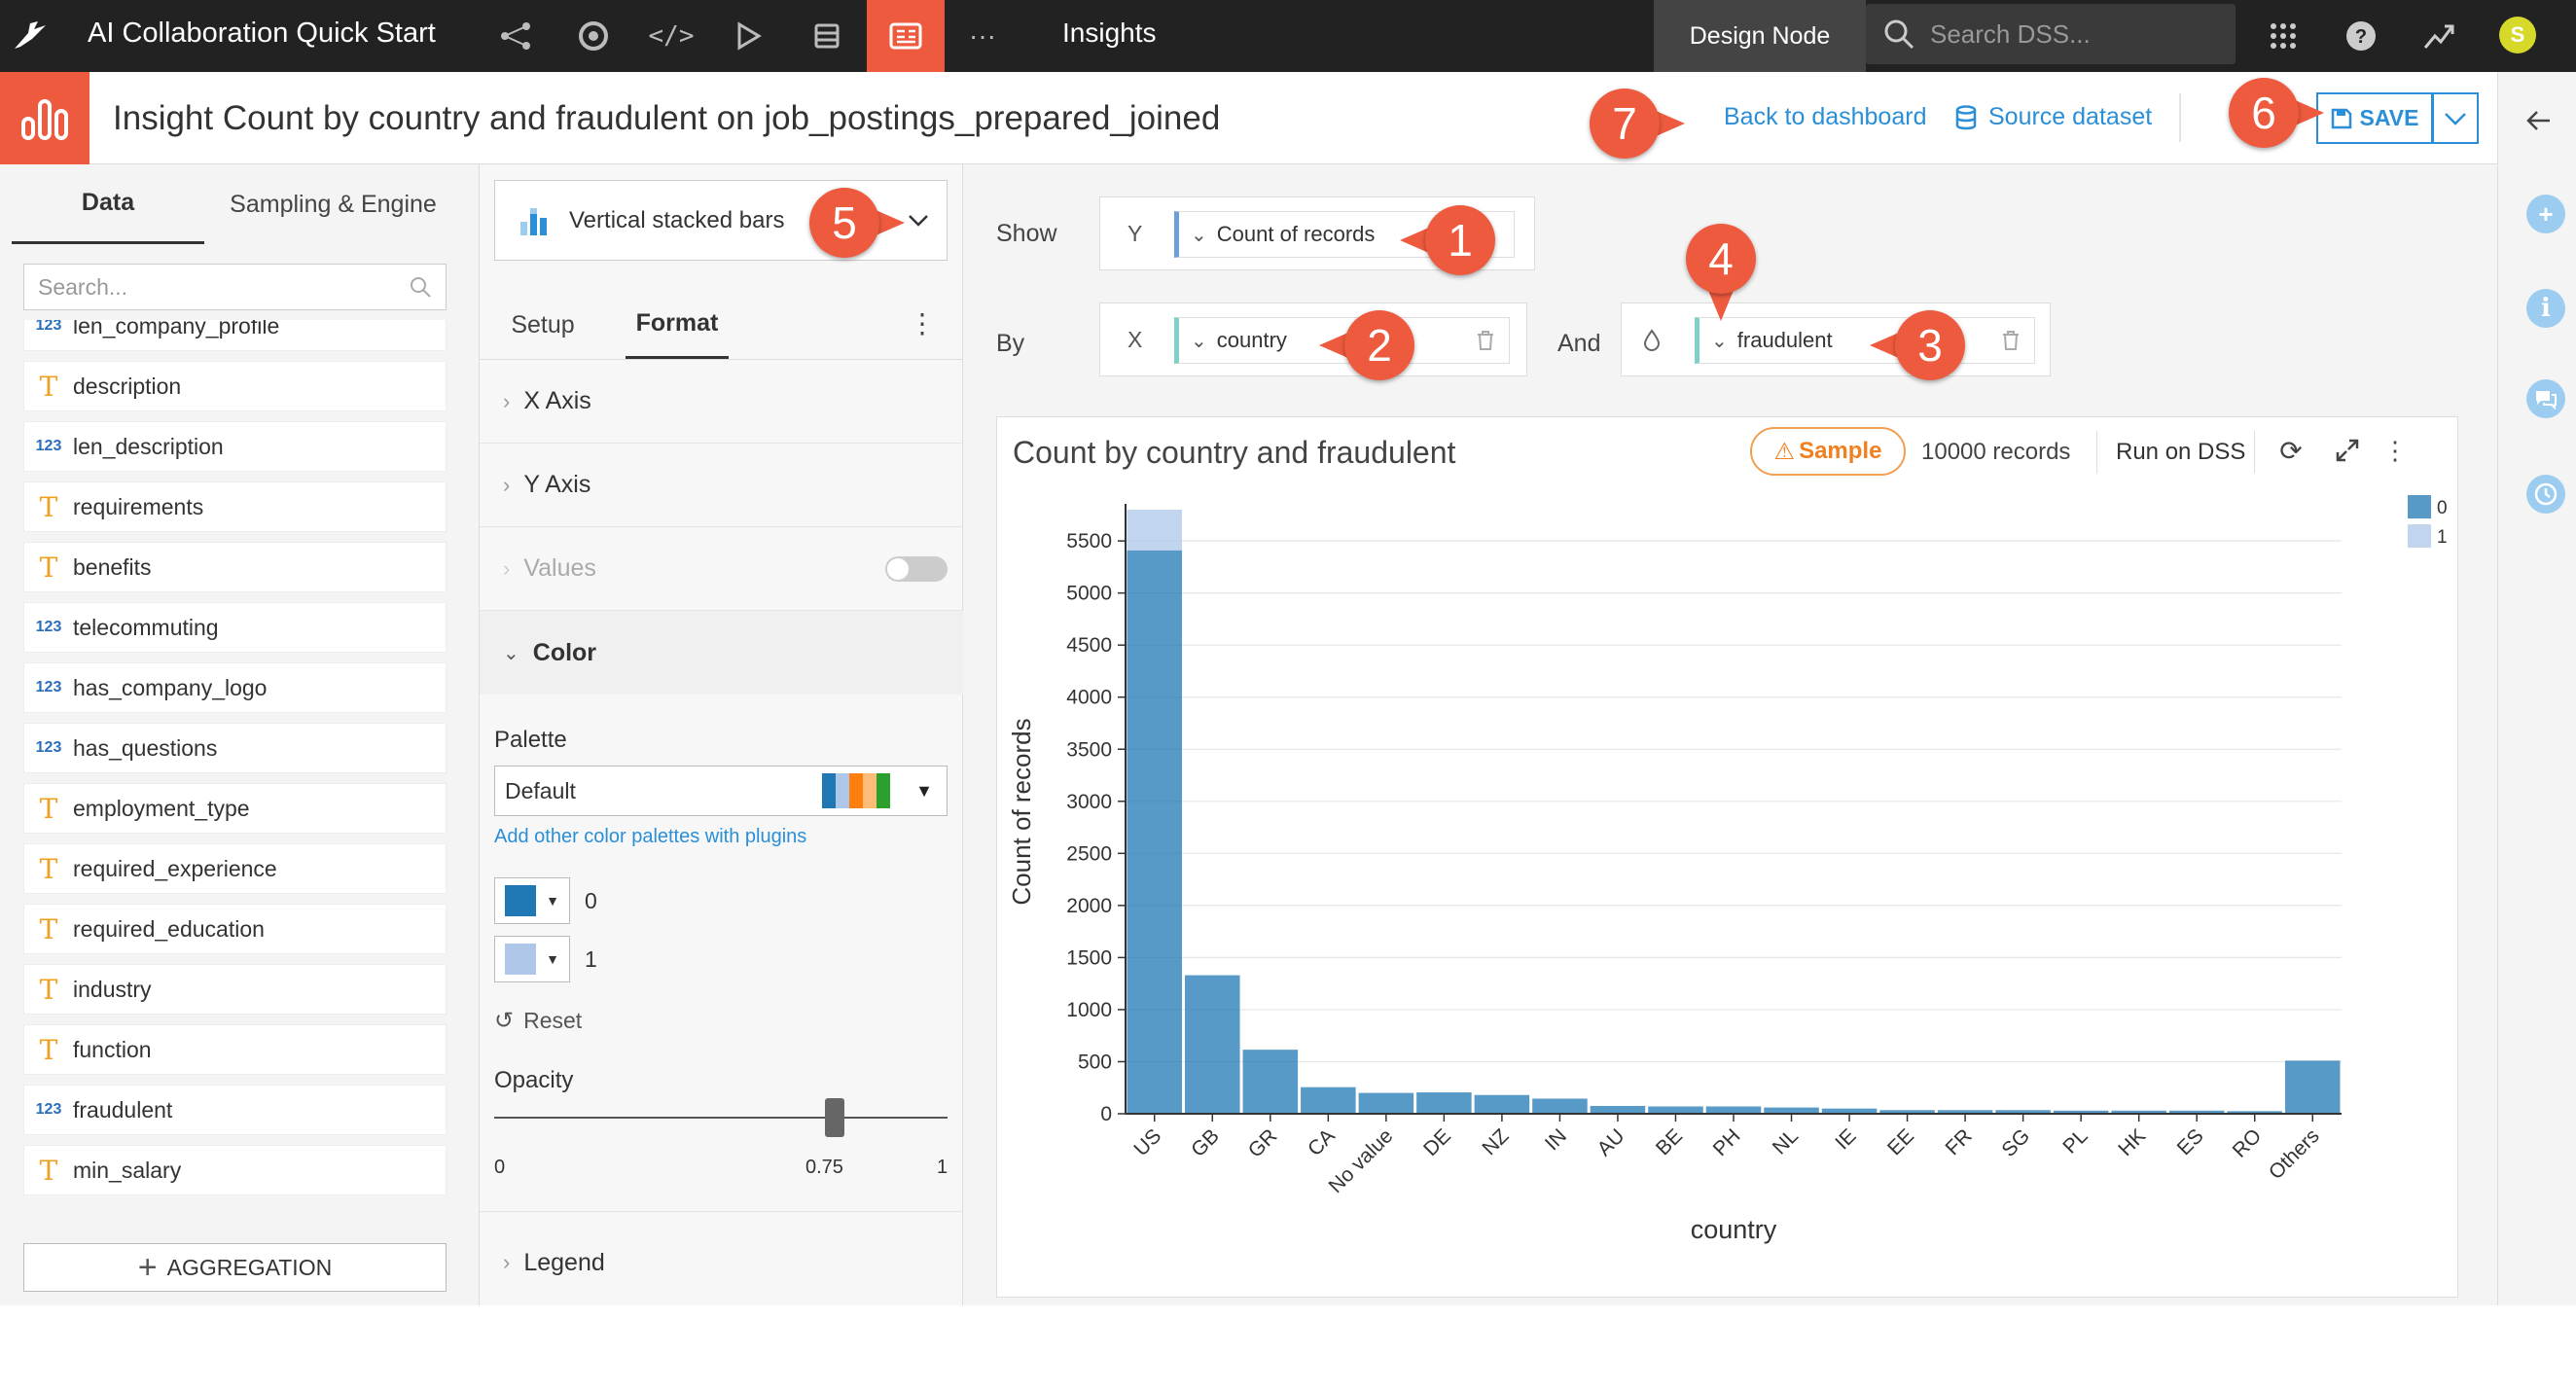  I want to click on column-item: 123 has_questions, so click(235, 748).